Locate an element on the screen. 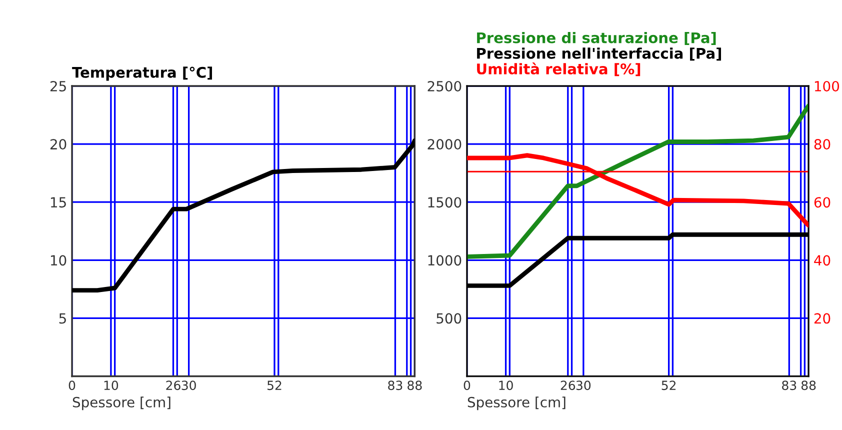 This screenshot has height=430, width=842. chart-title: Temperatura [°C] is located at coordinates (142, 73).